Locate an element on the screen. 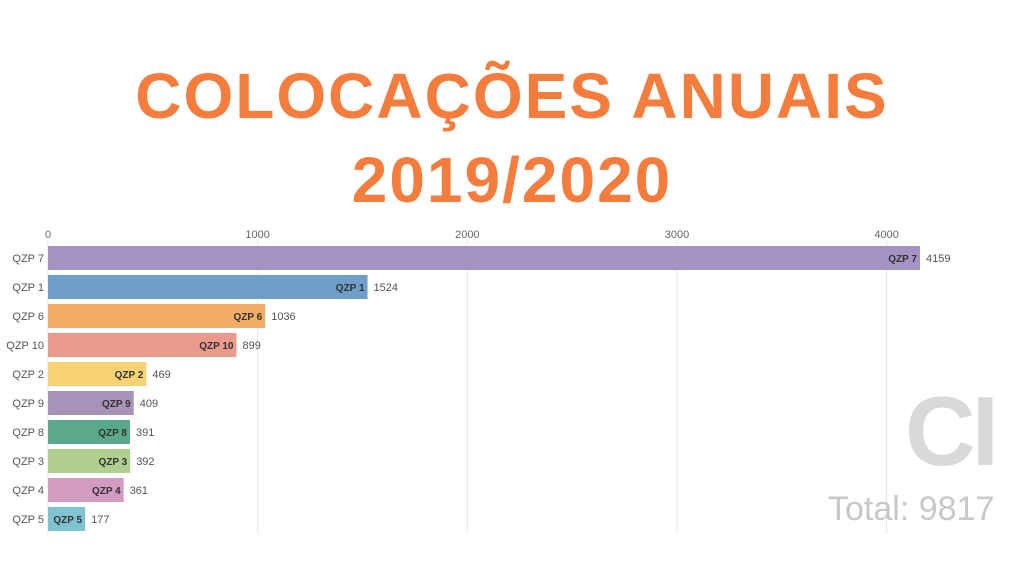  data-label: 392 is located at coordinates (145, 462).